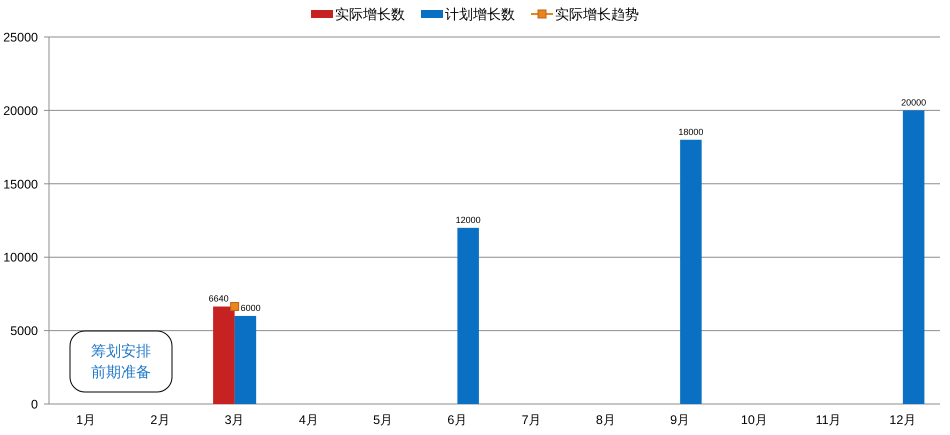 The image size is (950, 435). I want to click on y-tick-label: 15000, so click(20, 184).